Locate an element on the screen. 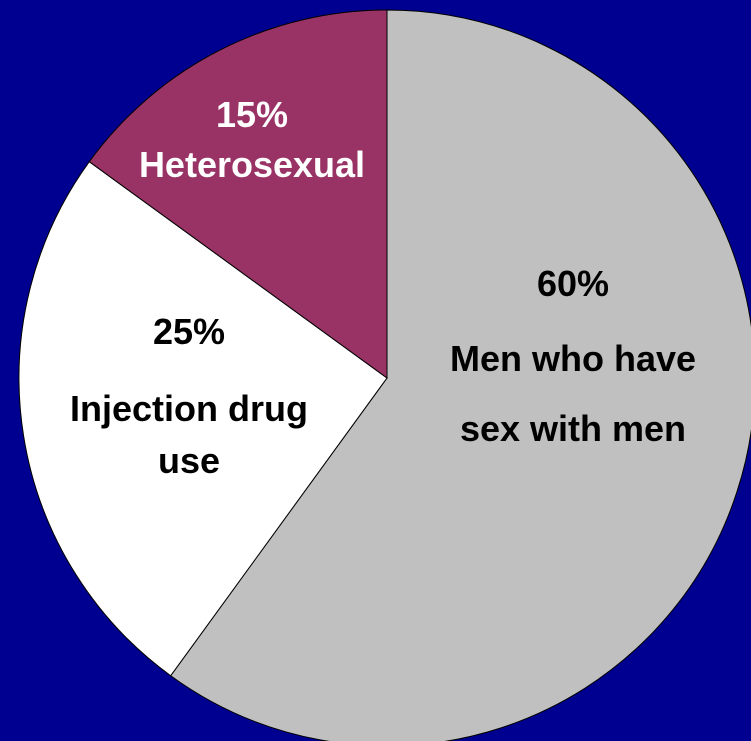  slice-category-label-3-line-1: Heterosexual is located at coordinates (252, 164).